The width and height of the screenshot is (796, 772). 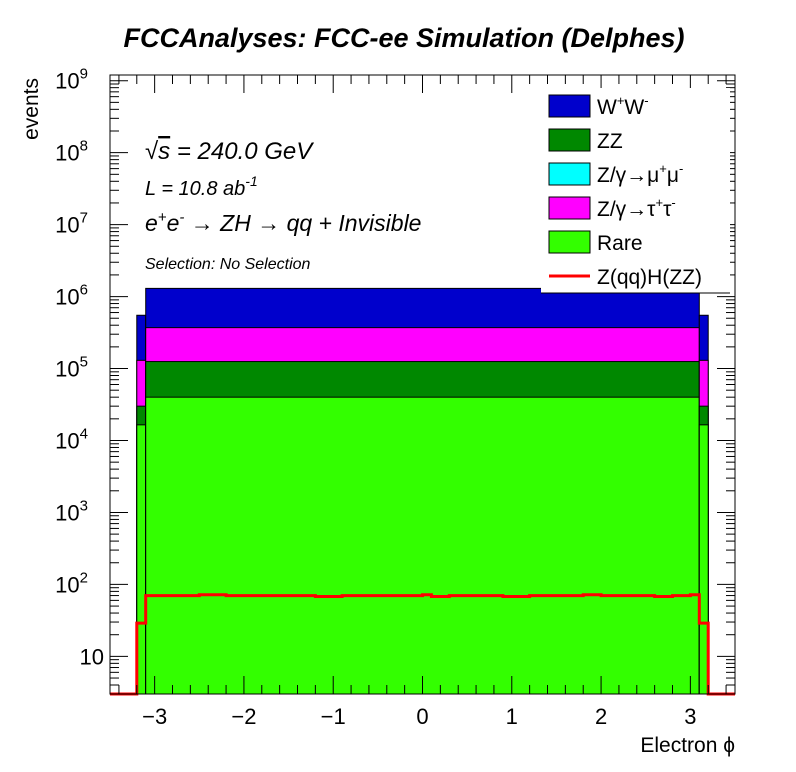 What do you see at coordinates (512, 716) in the screenshot?
I see `x-tick-label: 1` at bounding box center [512, 716].